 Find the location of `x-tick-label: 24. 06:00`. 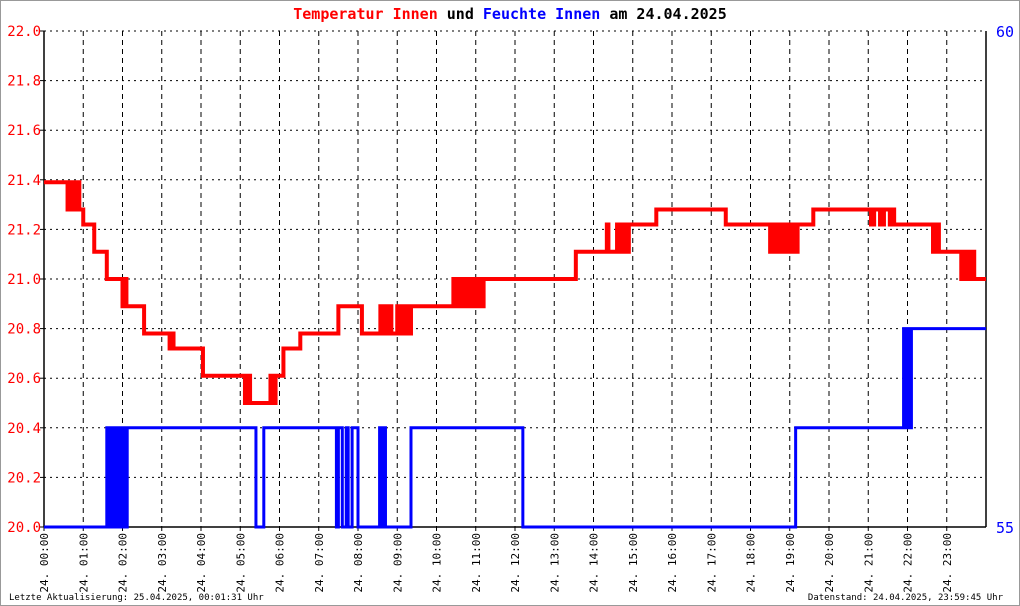

x-tick-label: 24. 06:00 is located at coordinates (280, 563).